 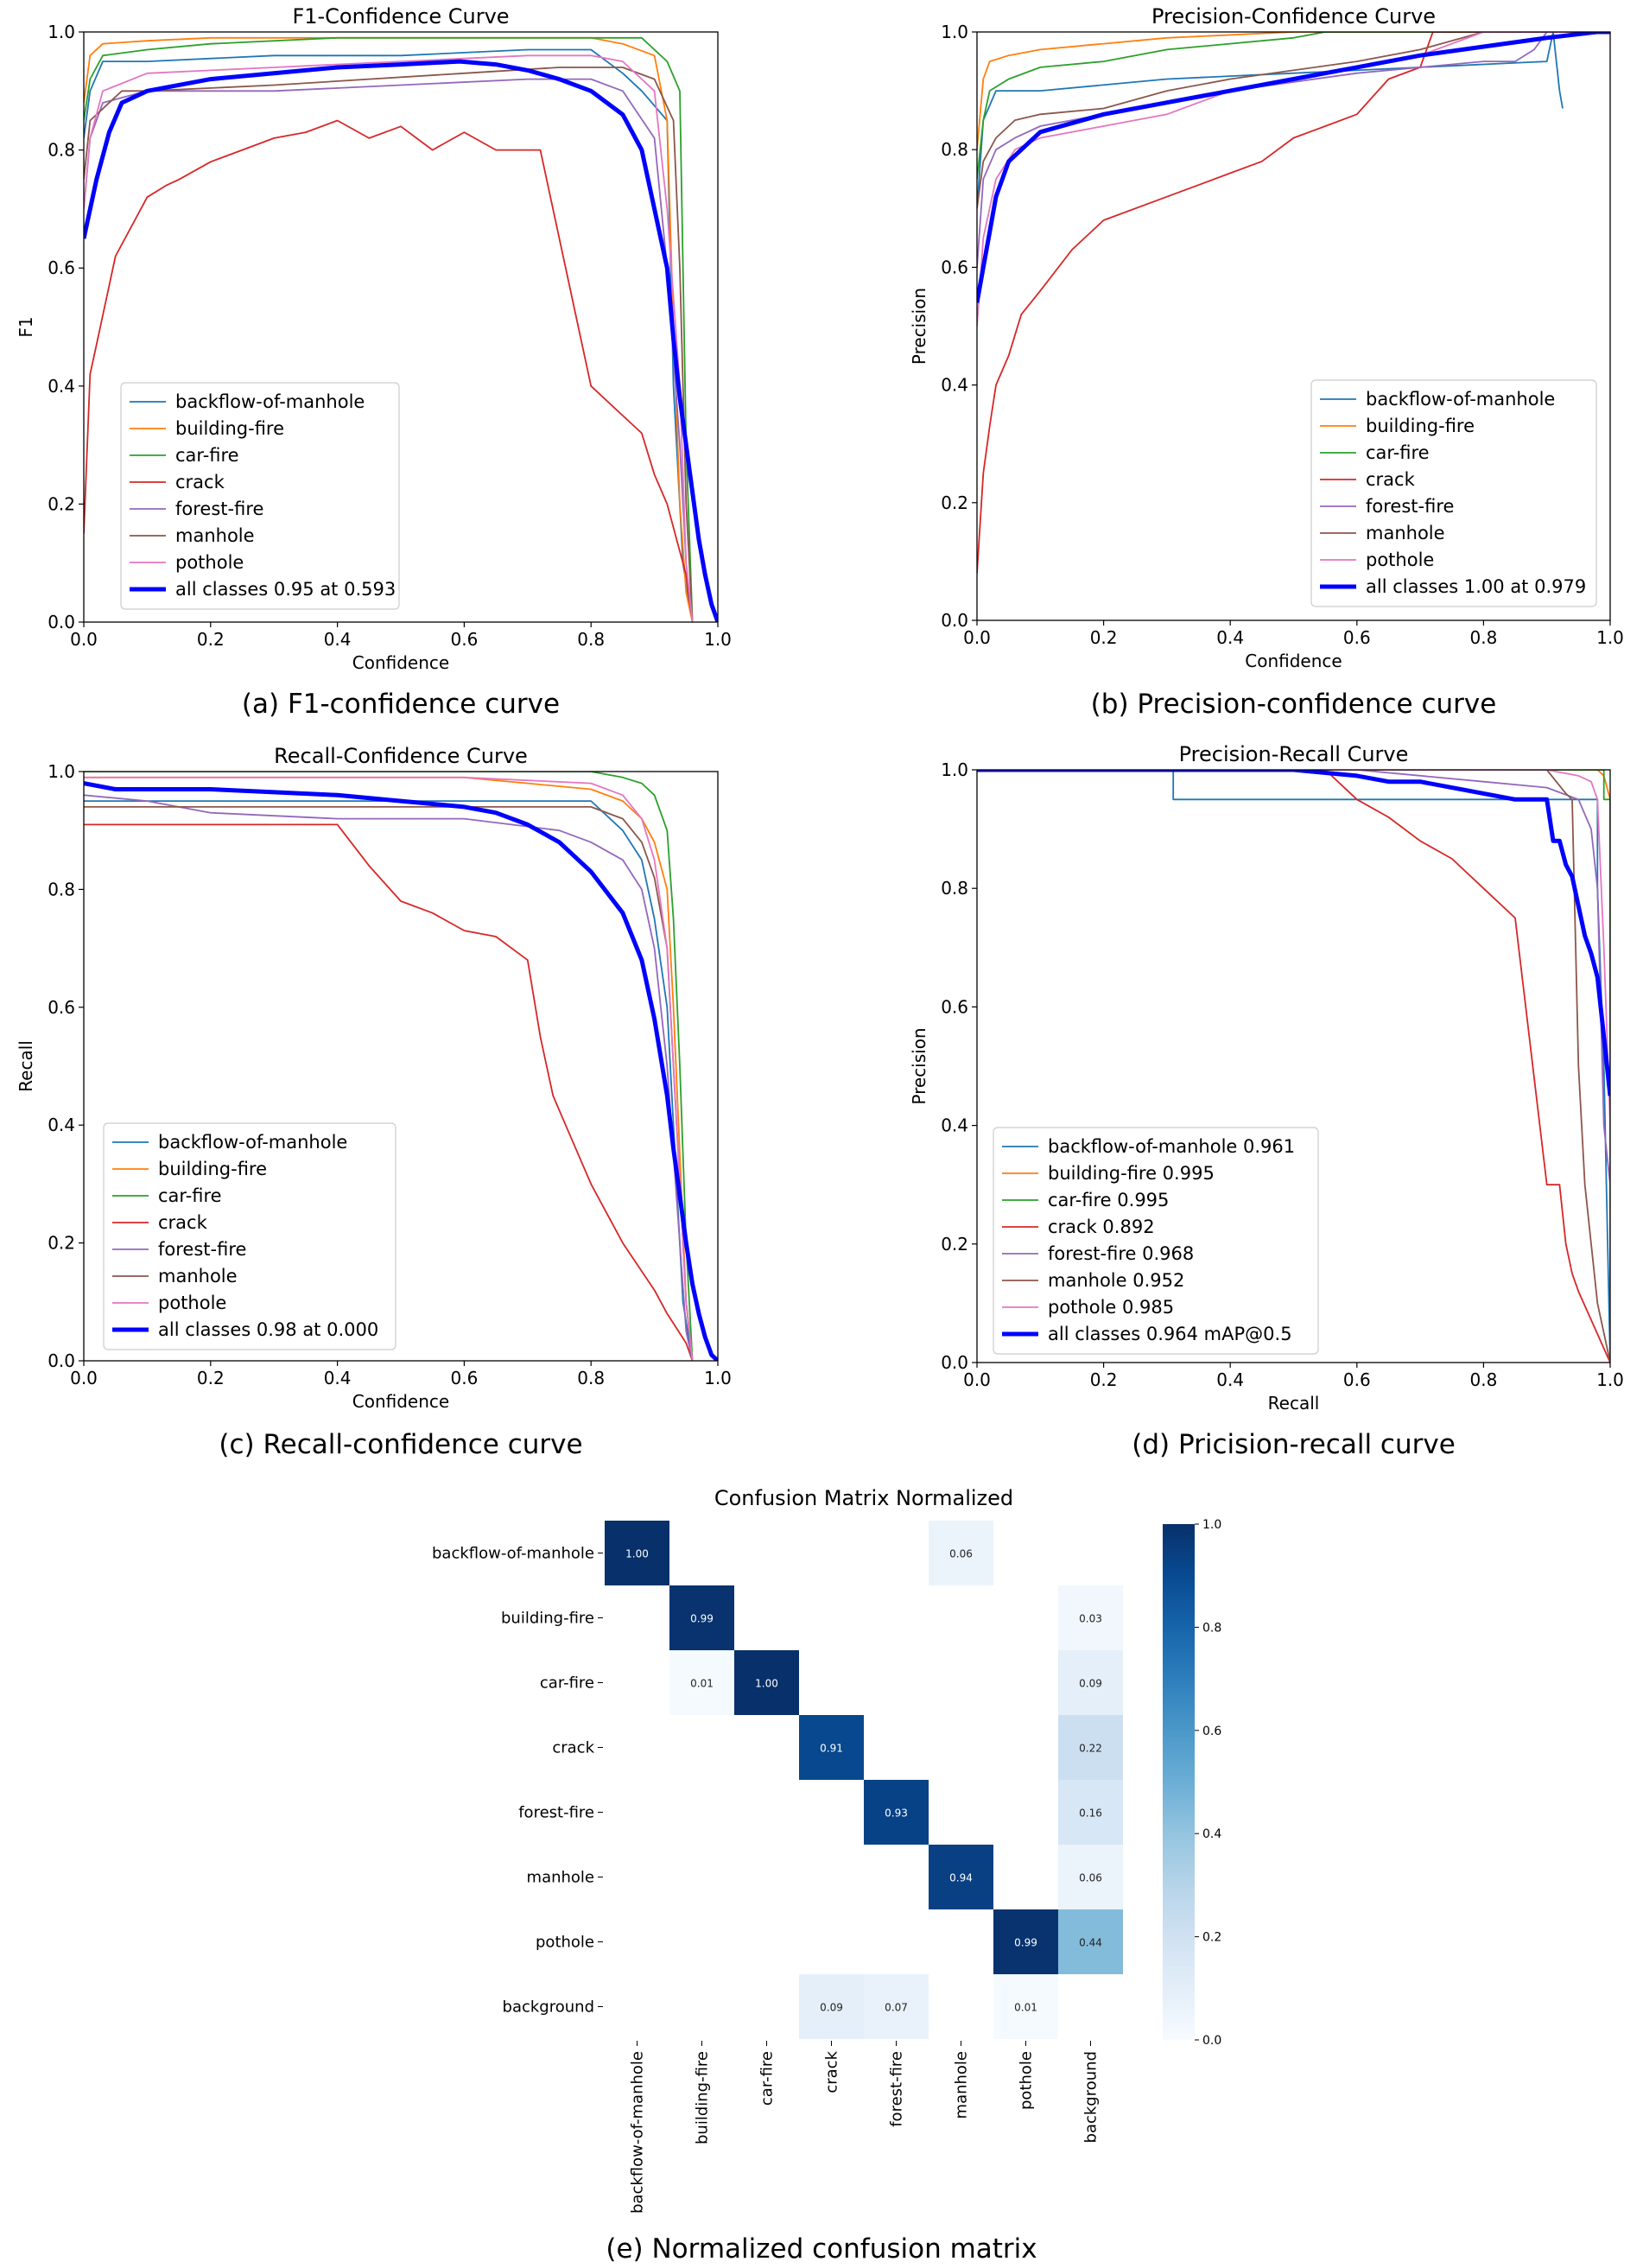 What do you see at coordinates (1211, 1938) in the screenshot?
I see `colorbar-tick-label: 0.2` at bounding box center [1211, 1938].